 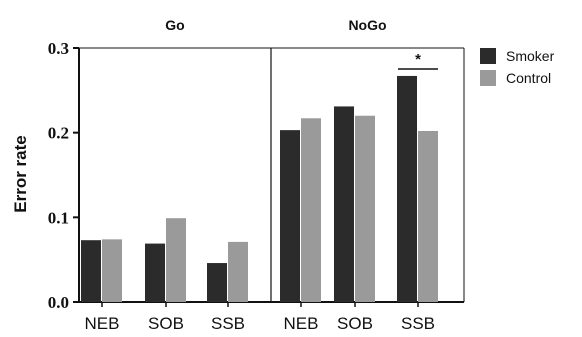 What do you see at coordinates (528, 78) in the screenshot?
I see `legend-label-control: Control` at bounding box center [528, 78].